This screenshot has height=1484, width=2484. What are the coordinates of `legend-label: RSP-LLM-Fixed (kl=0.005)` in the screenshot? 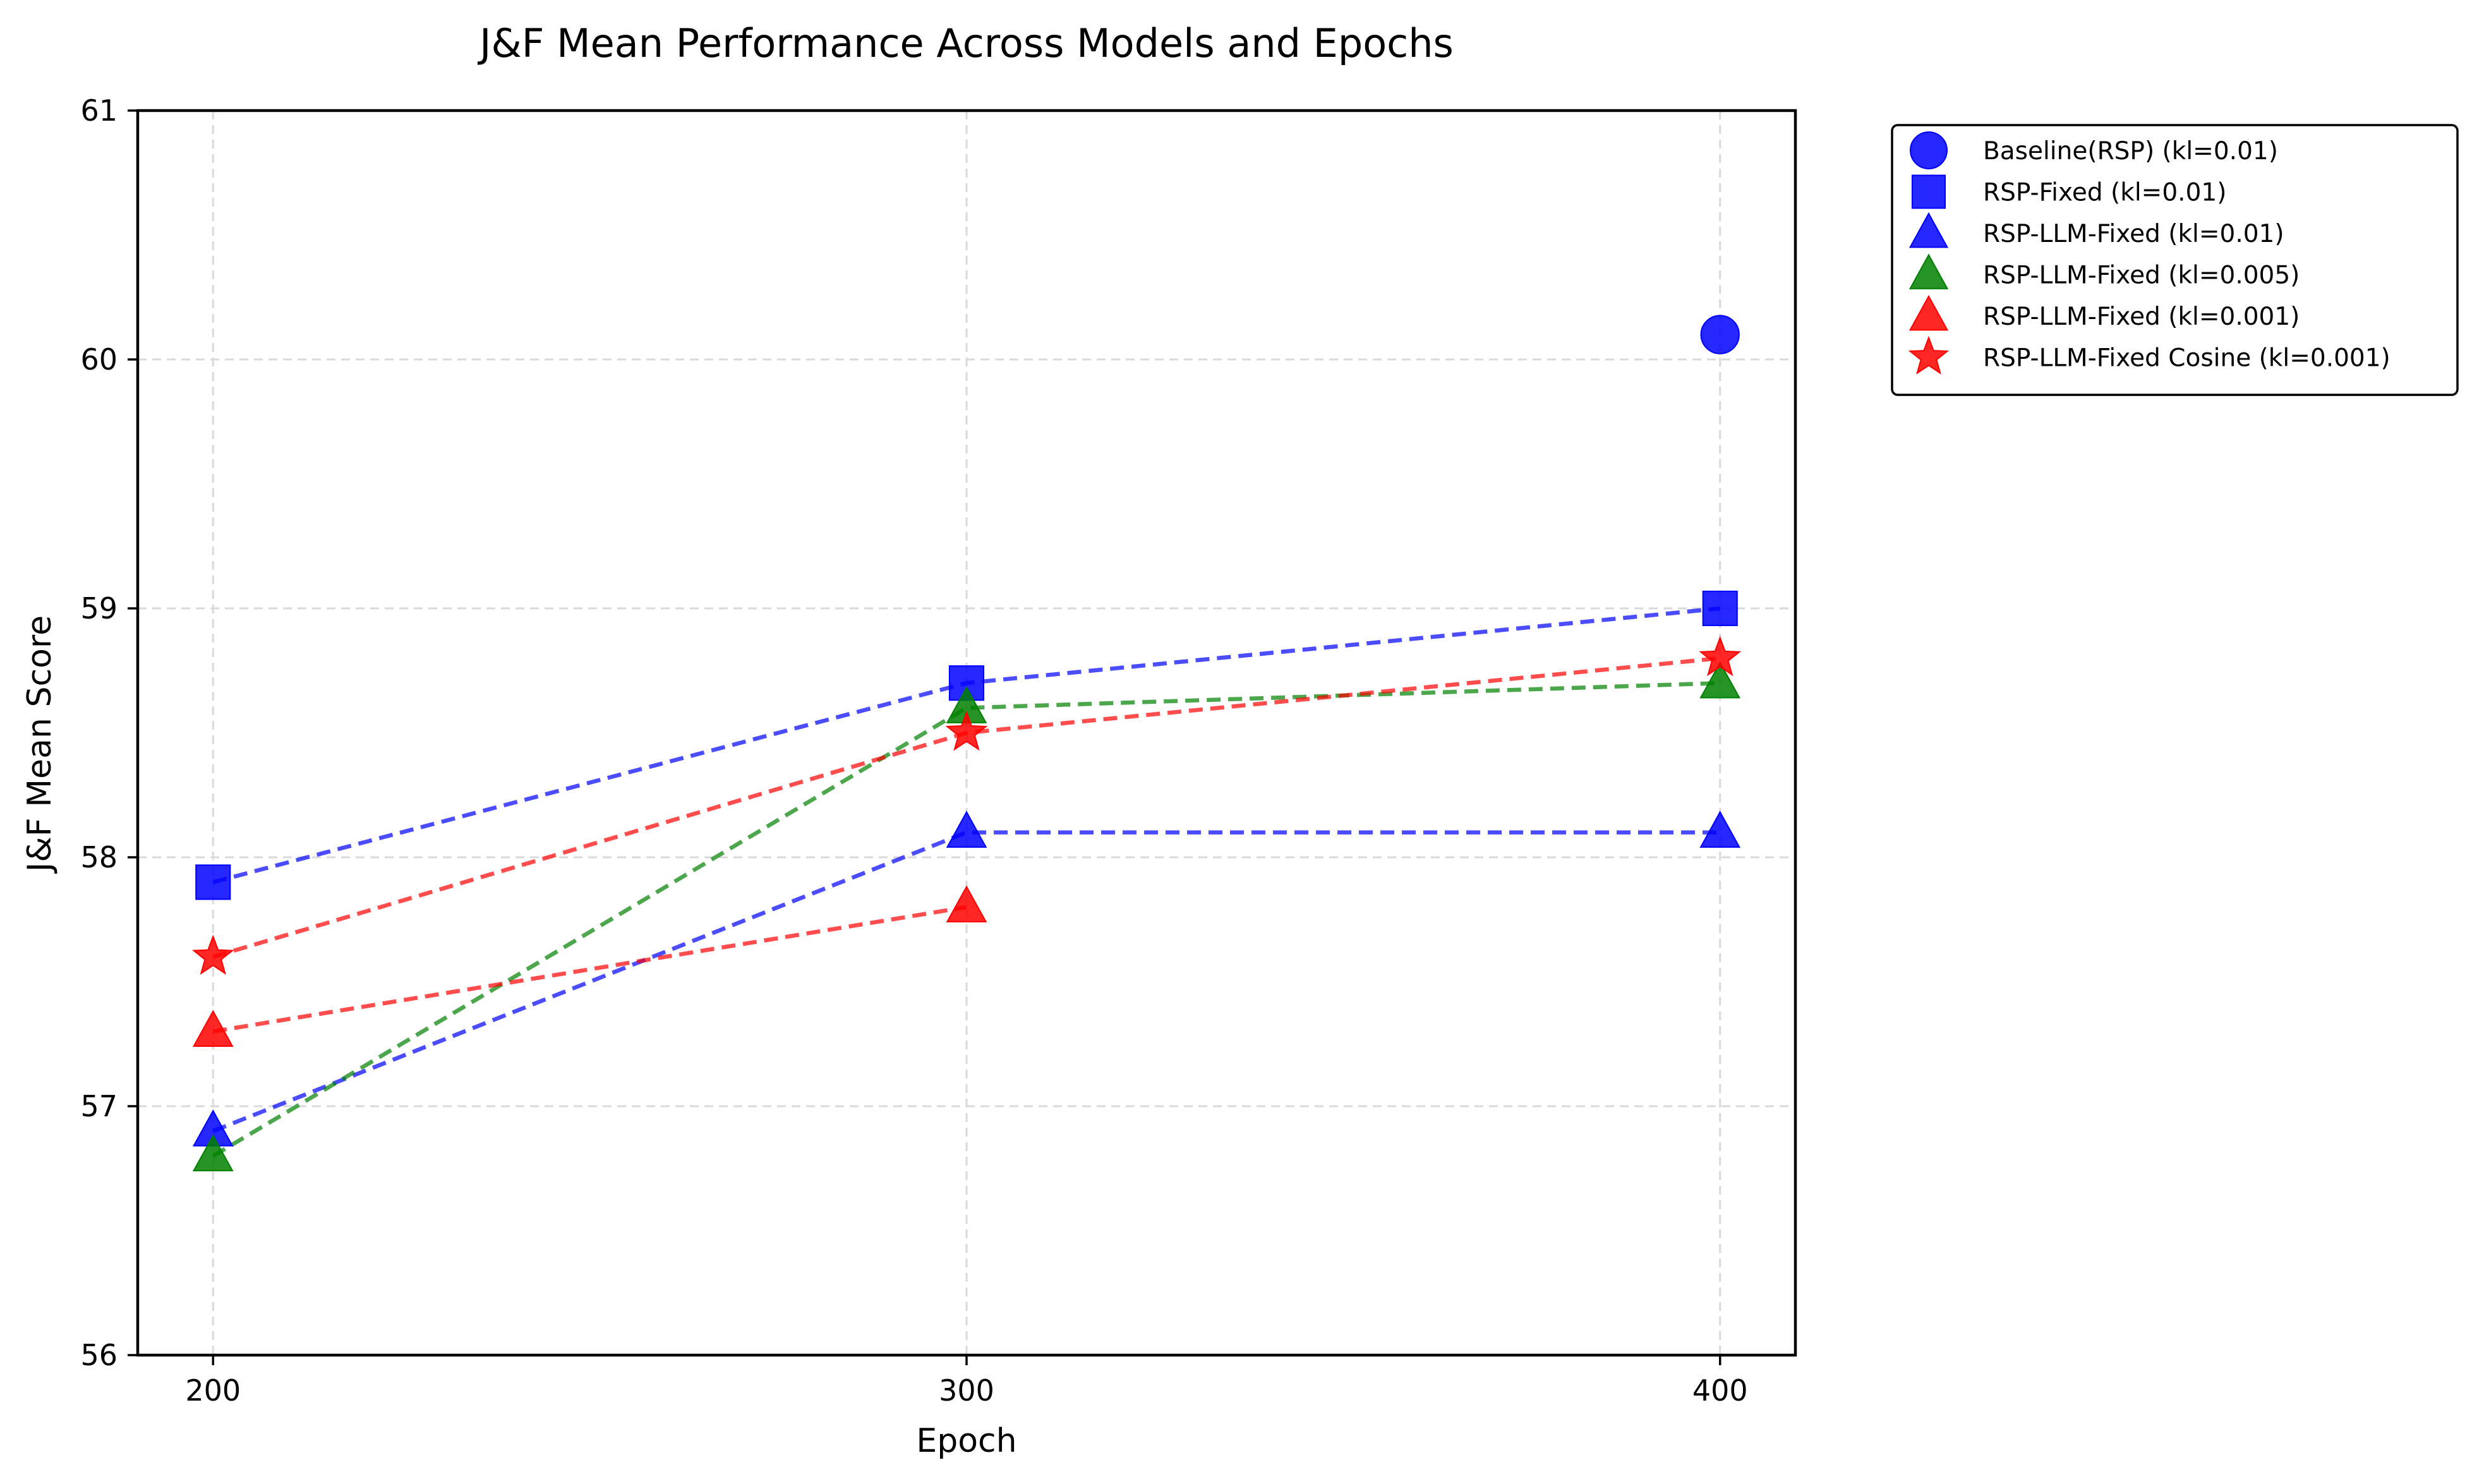 It's located at (2141, 276).